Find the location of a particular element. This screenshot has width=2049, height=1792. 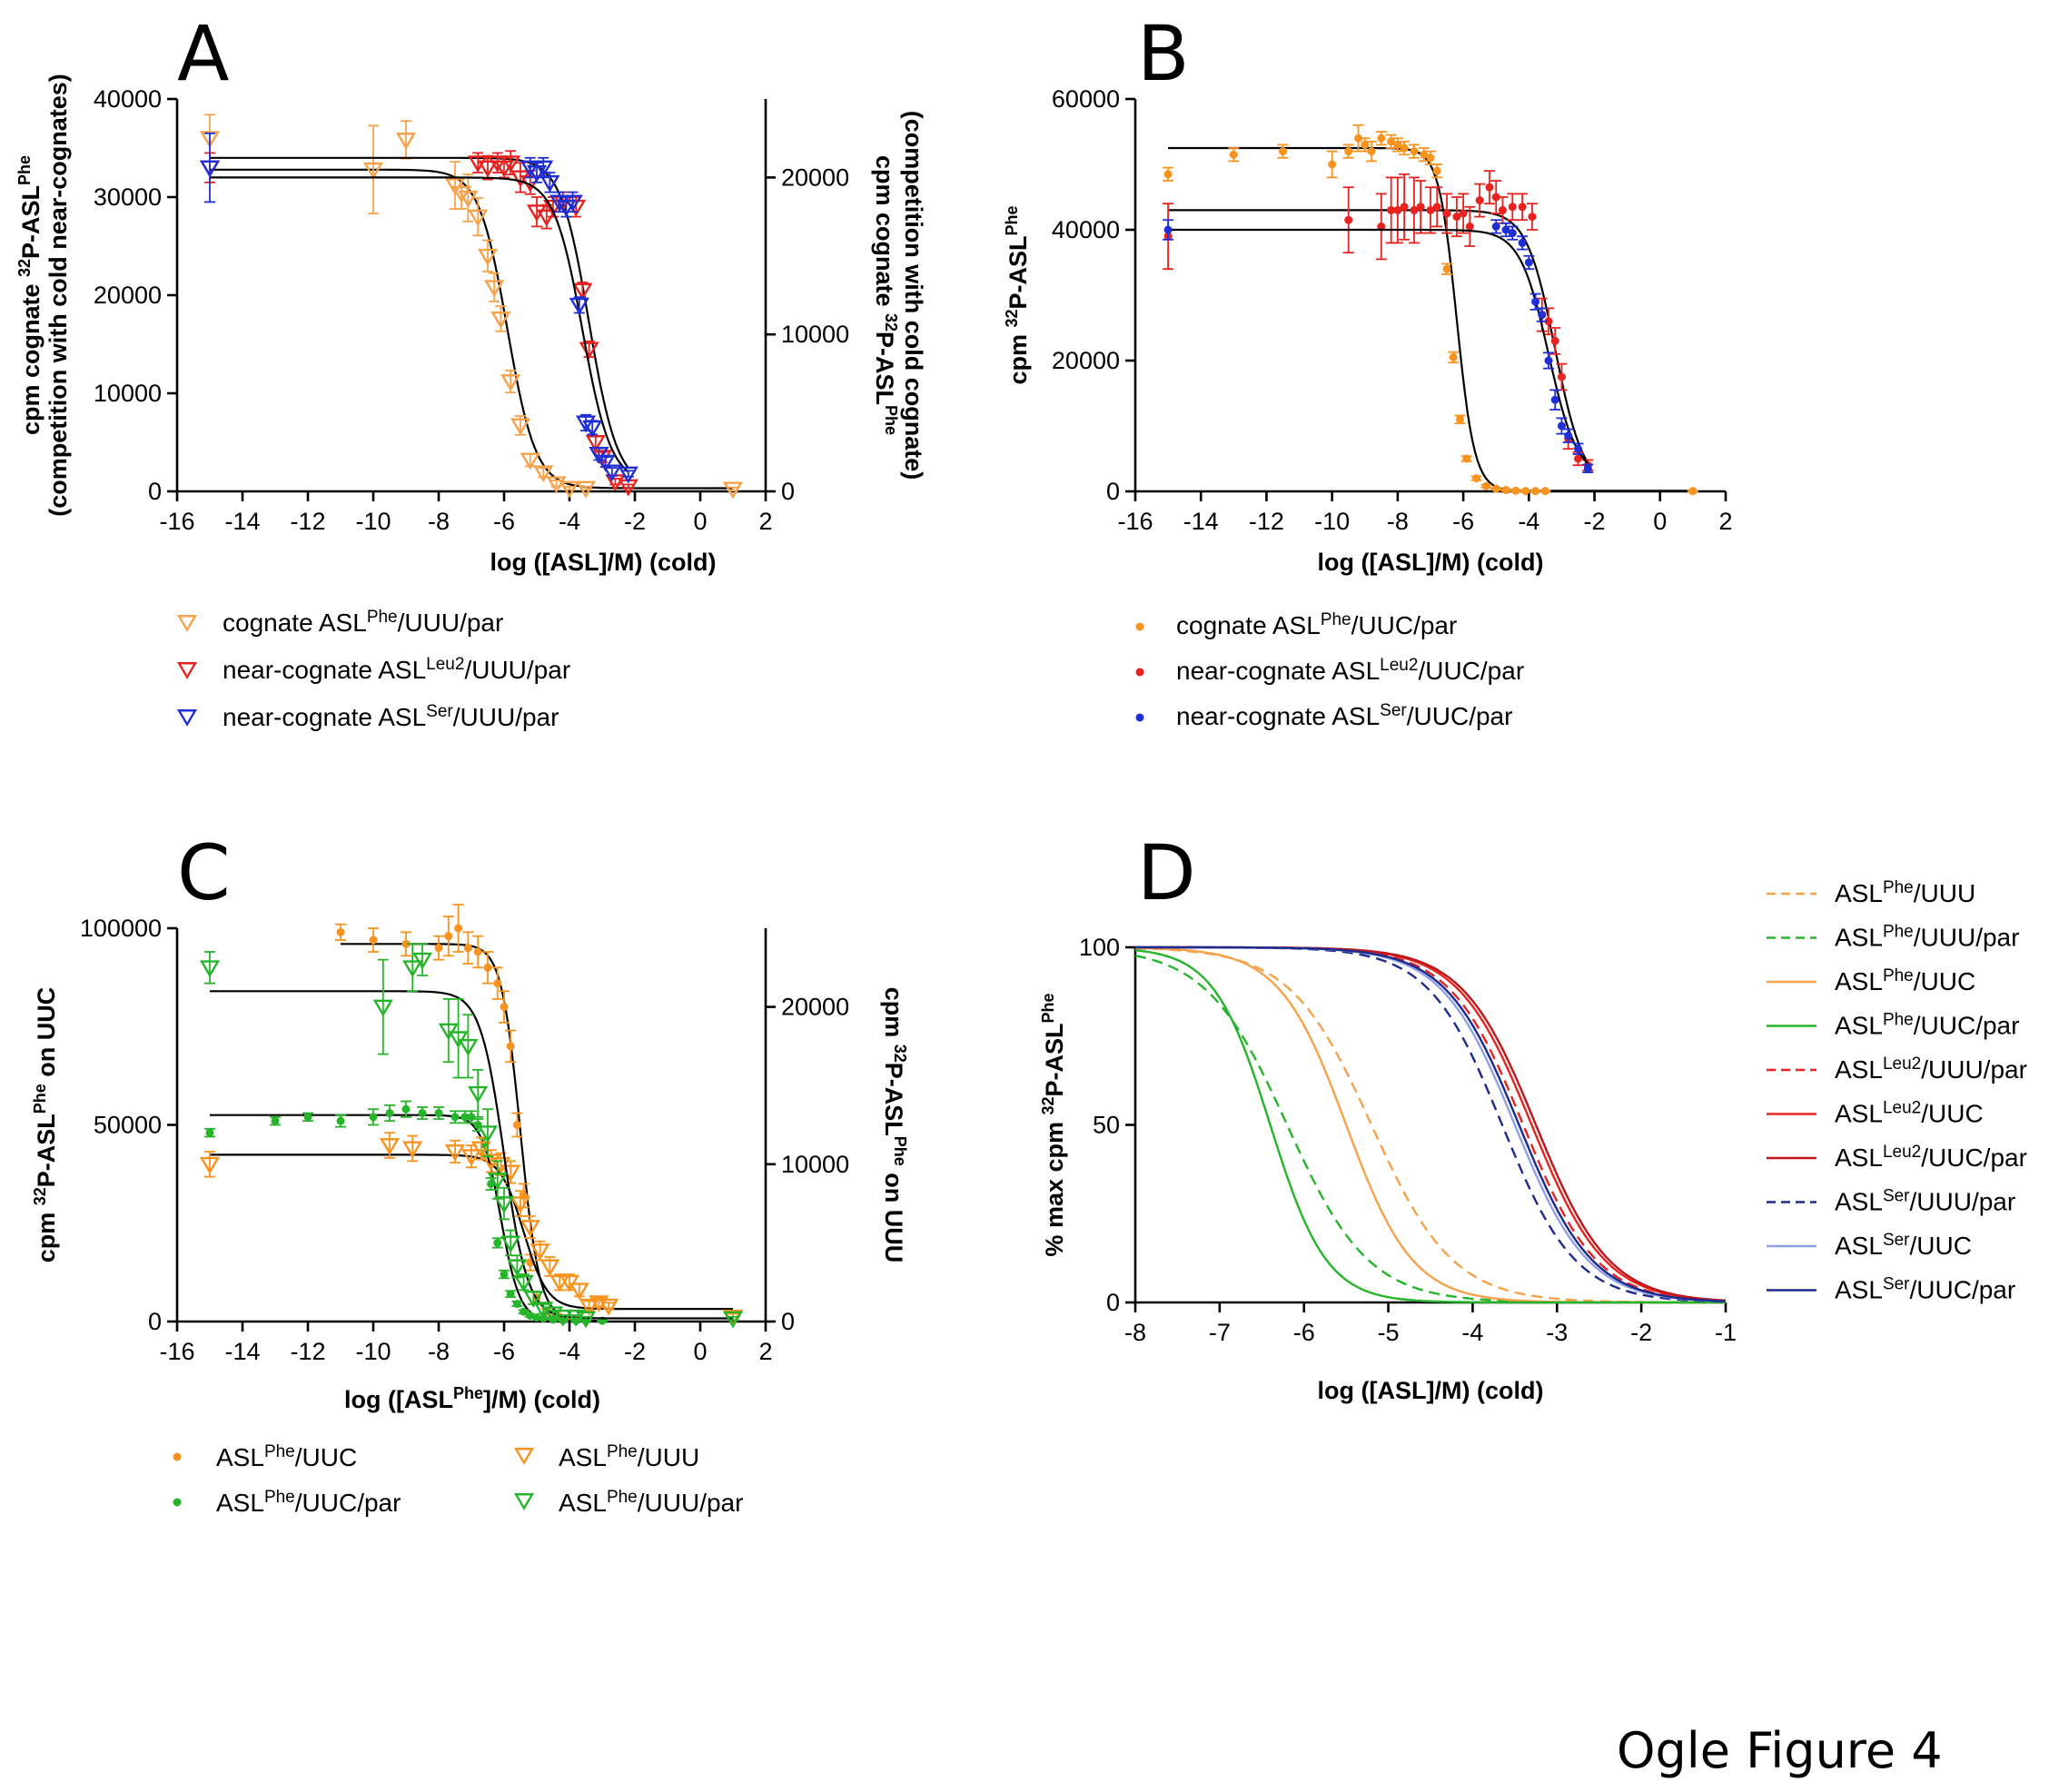

y-tick-label: 0 is located at coordinates (1113, 491).